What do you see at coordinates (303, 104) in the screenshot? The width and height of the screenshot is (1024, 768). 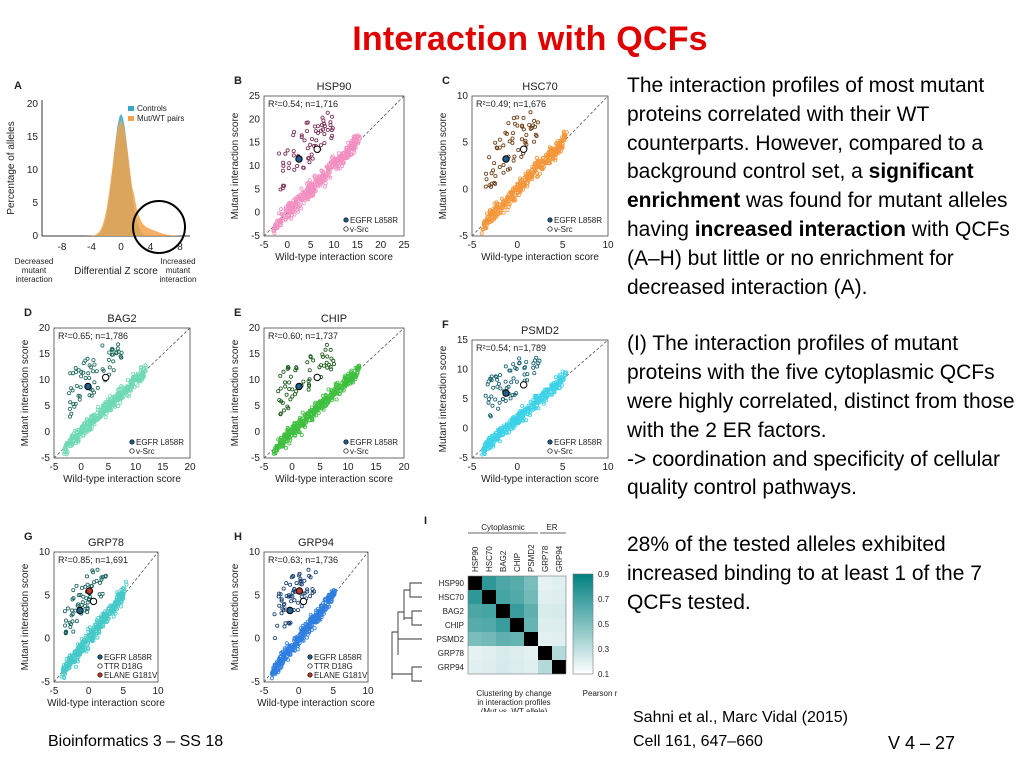 I see `r2-annotation: R²=0.54; n=1,716` at bounding box center [303, 104].